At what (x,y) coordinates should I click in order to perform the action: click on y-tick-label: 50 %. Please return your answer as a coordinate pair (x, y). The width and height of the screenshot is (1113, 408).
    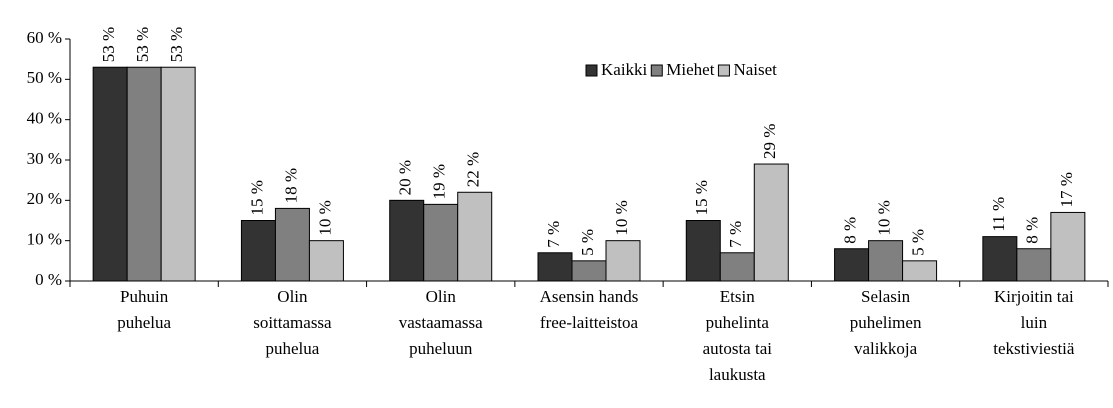
    Looking at the image, I should click on (44, 77).